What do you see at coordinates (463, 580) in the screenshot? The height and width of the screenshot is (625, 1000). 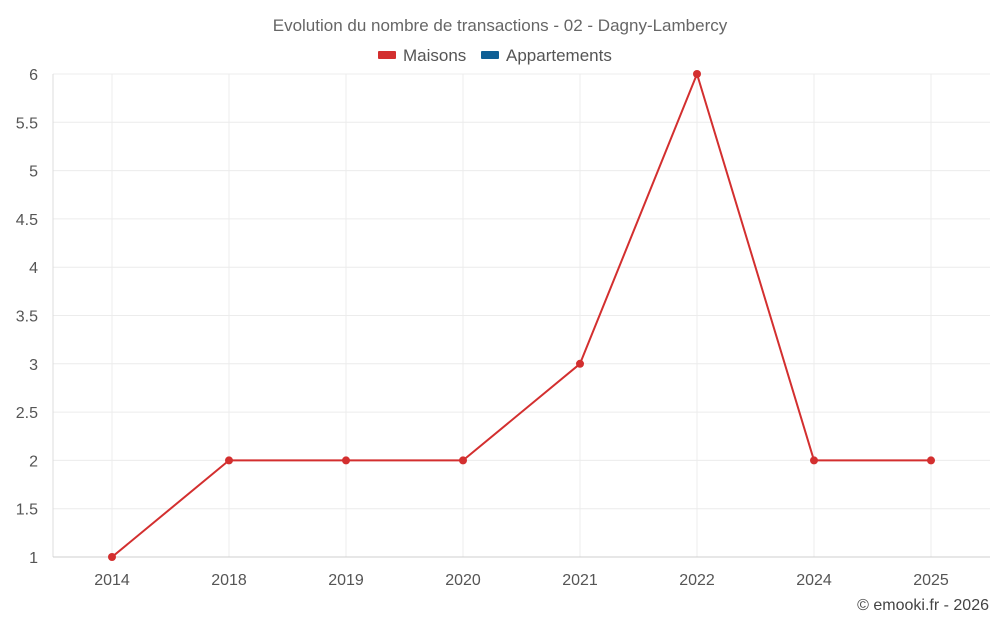 I see `x-tick-label: 2020` at bounding box center [463, 580].